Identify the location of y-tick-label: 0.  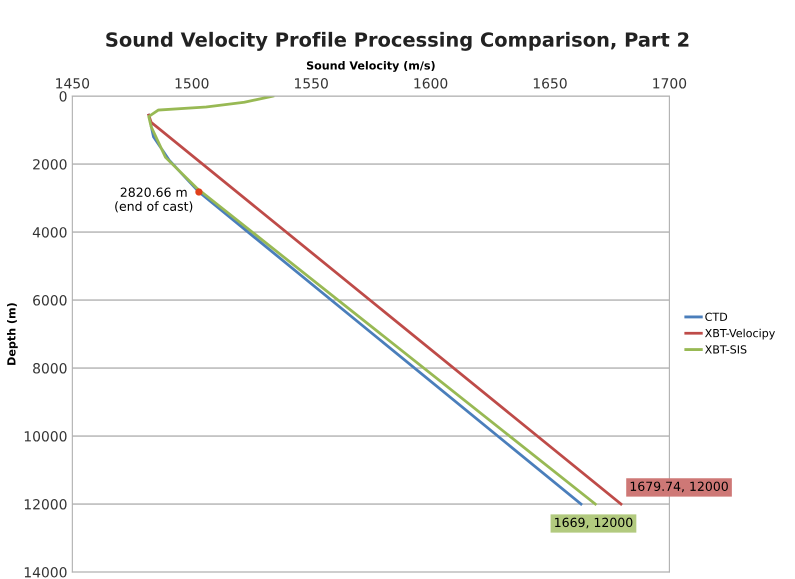
(63, 96).